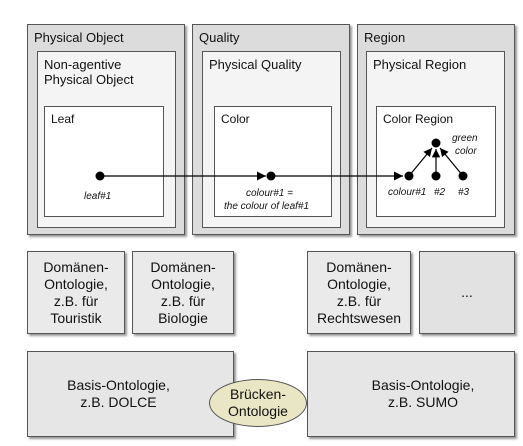  What do you see at coordinates (183, 300) in the screenshot?
I see `domain-biologie-line3: z.B. für` at bounding box center [183, 300].